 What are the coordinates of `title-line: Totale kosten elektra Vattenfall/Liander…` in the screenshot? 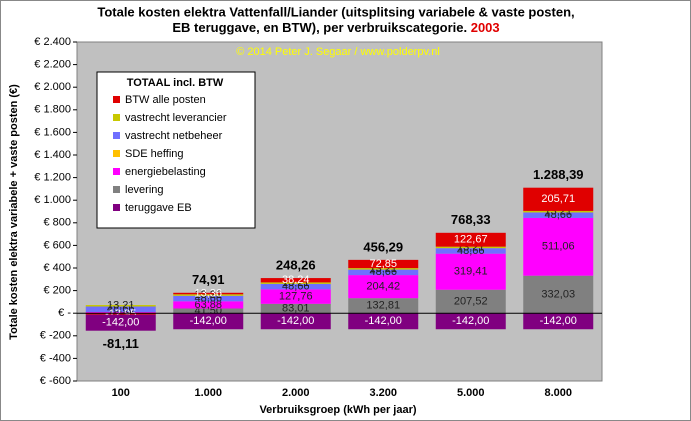 It's located at (335, 11).